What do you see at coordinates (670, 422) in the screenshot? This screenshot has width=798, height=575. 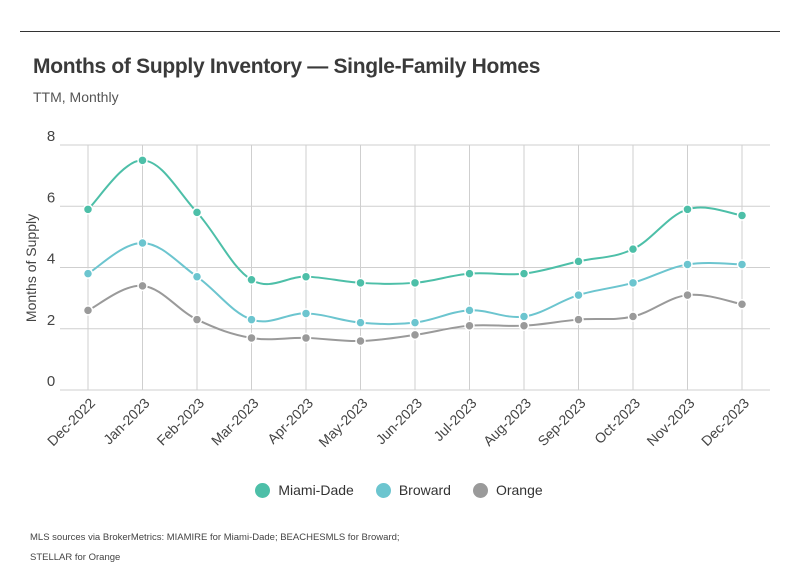 I see `x-tick-label: Nov-2023` at bounding box center [670, 422].